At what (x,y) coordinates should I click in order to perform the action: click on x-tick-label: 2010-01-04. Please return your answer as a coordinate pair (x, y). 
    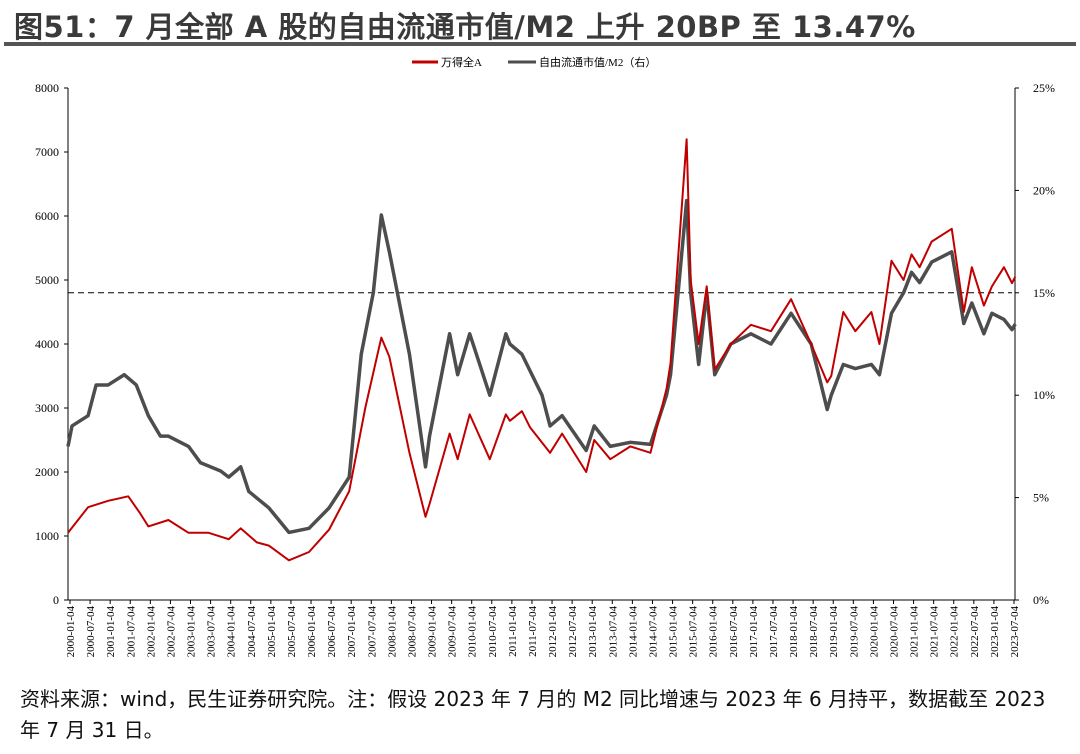
    Looking at the image, I should click on (473, 632).